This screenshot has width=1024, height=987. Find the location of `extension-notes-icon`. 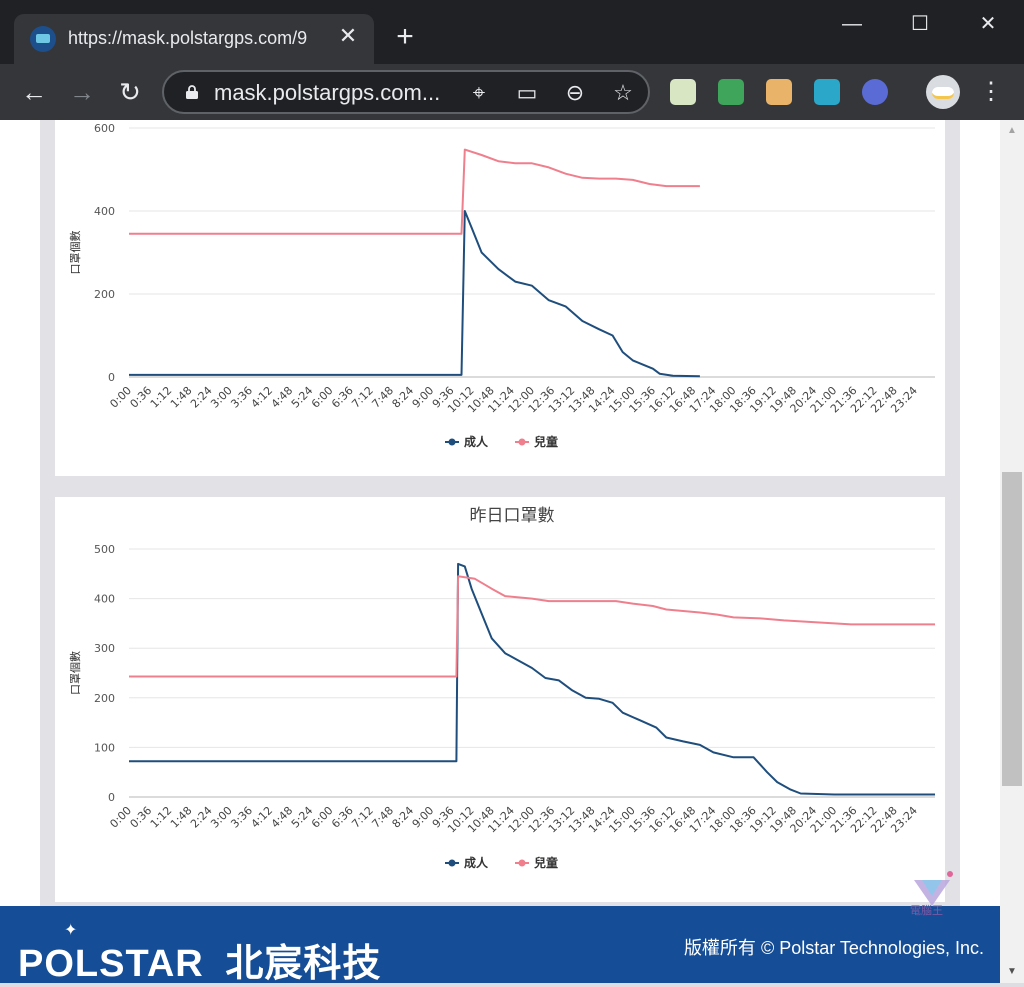

extension-notes-icon is located at coordinates (683, 92).